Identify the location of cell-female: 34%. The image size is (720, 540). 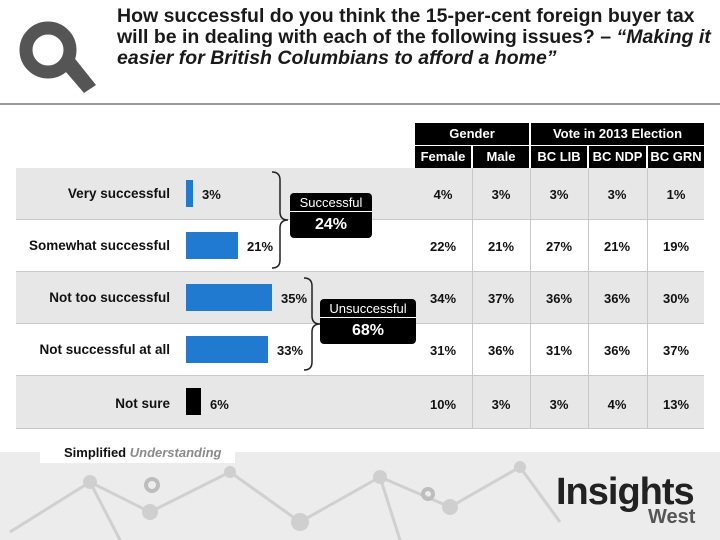
(443, 298).